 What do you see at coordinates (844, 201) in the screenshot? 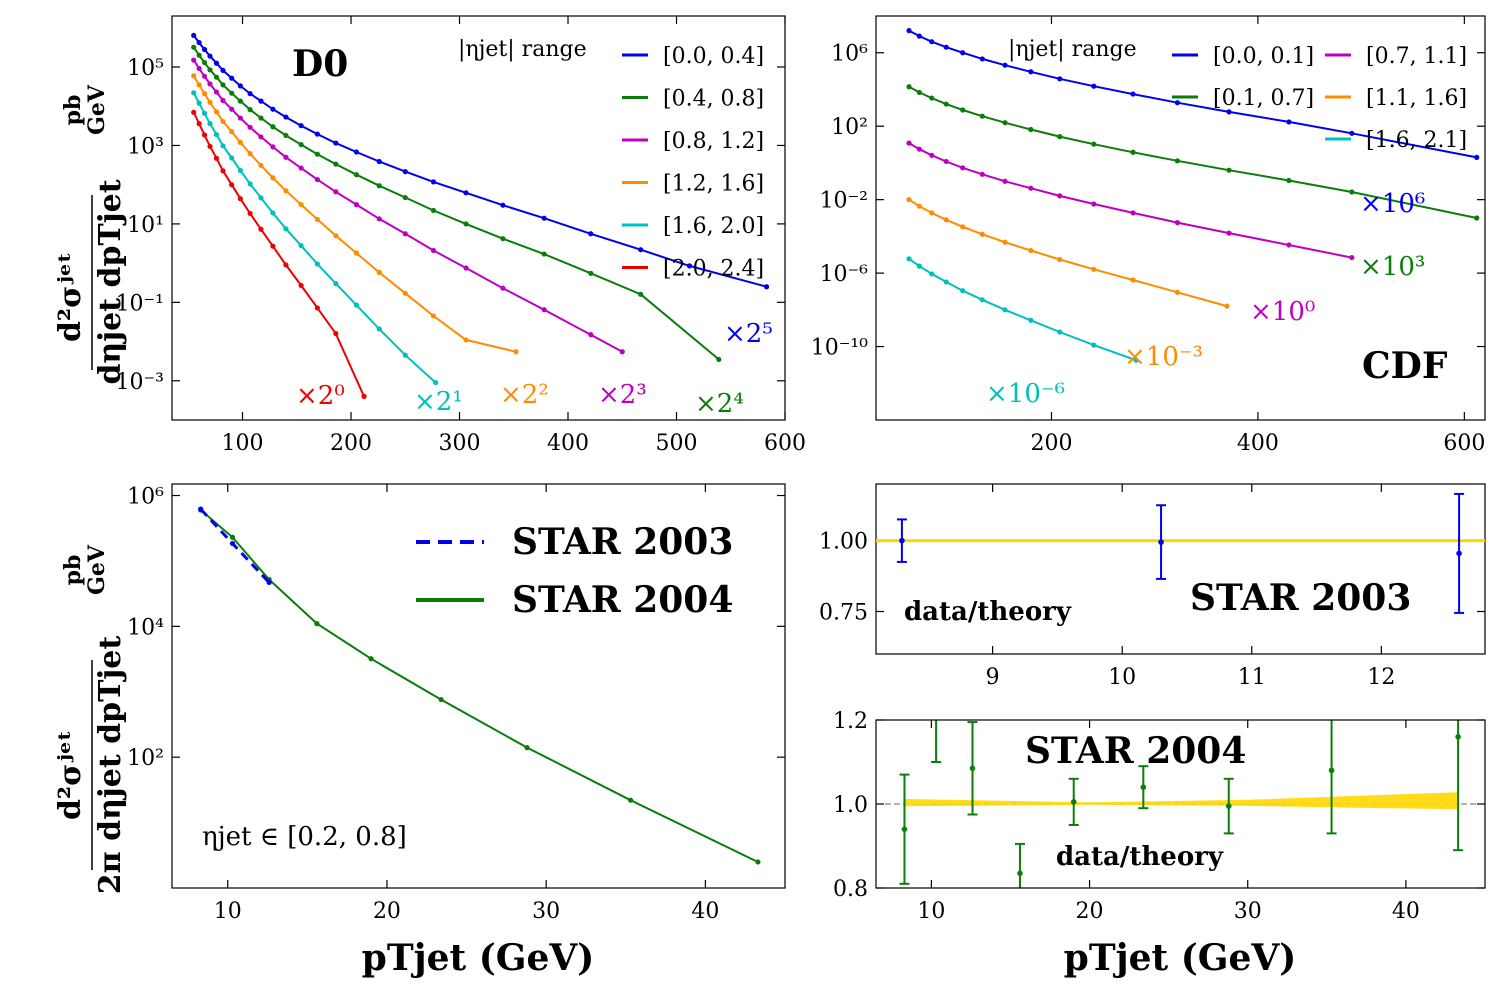
I see `y-tick-label: 10⁻²` at bounding box center [844, 201].